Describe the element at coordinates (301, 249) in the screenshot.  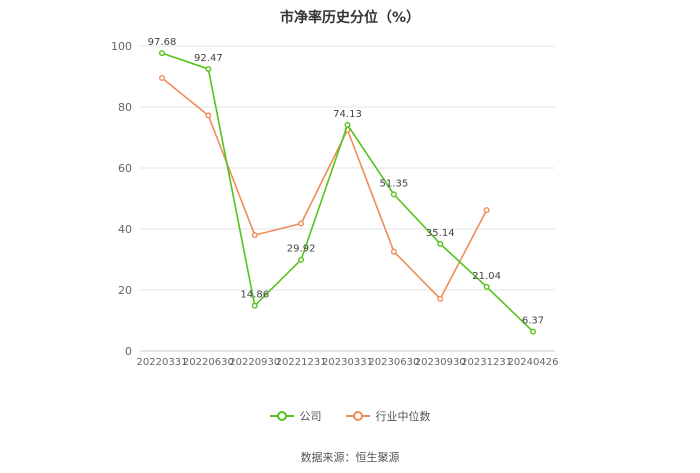
I see `data-label-company: 29.92` at that location.